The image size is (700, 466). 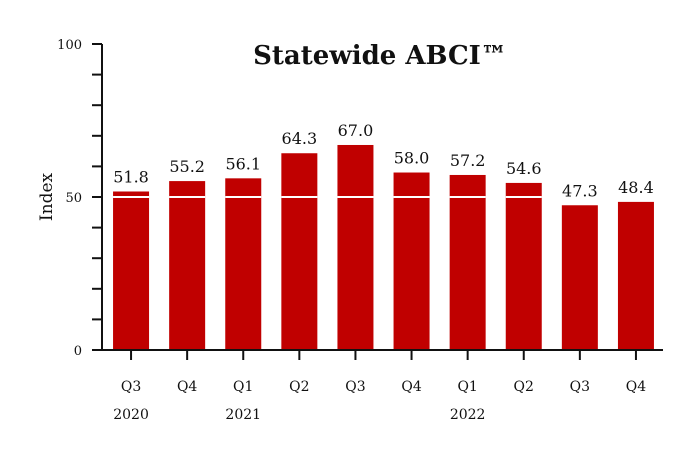 What do you see at coordinates (356, 130) in the screenshot?
I see `data-label: 67.0` at bounding box center [356, 130].